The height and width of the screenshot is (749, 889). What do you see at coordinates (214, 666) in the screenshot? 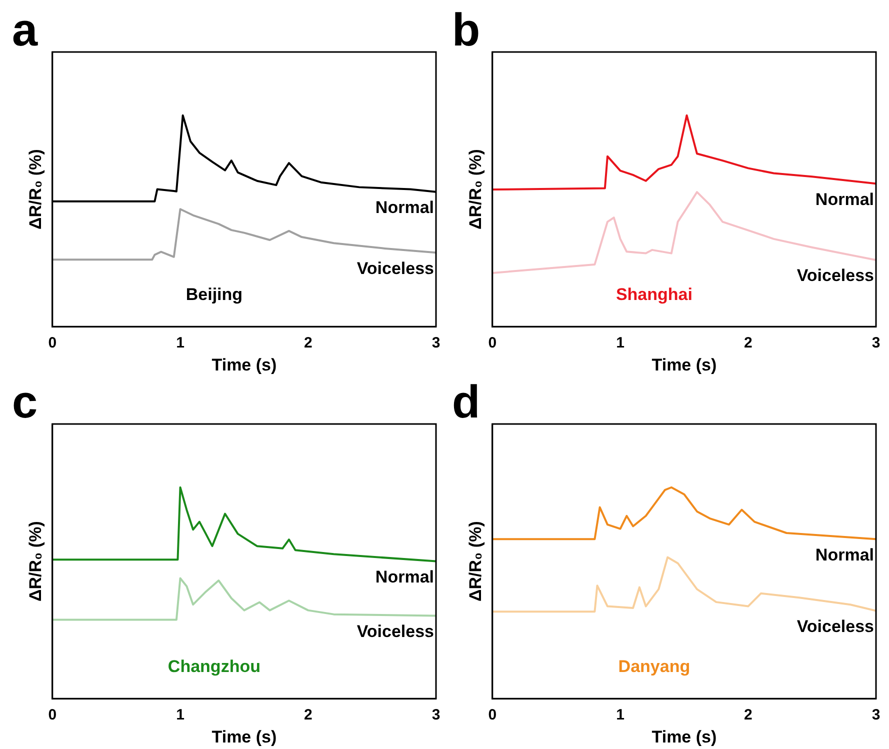
I see `annotation: Changzhou` at bounding box center [214, 666].